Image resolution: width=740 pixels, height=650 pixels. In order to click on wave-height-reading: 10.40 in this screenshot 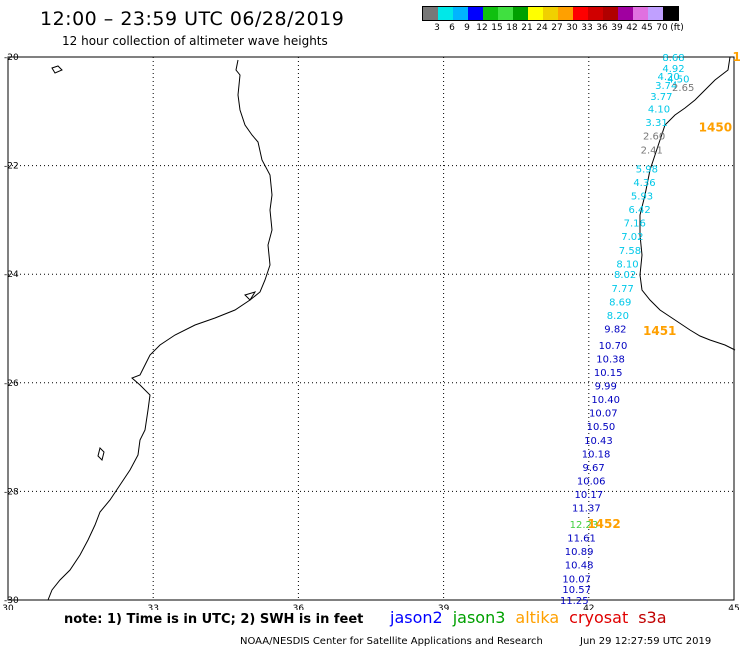, I will do `click(605, 400)`.